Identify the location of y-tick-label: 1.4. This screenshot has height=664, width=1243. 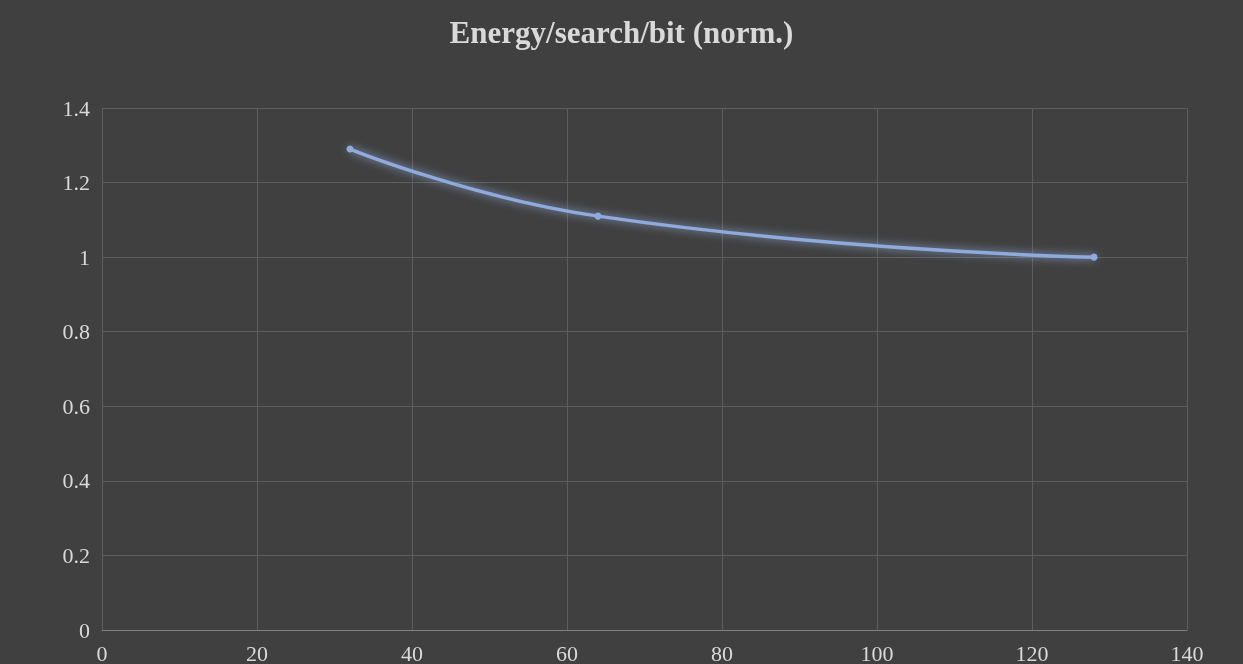
(76, 108).